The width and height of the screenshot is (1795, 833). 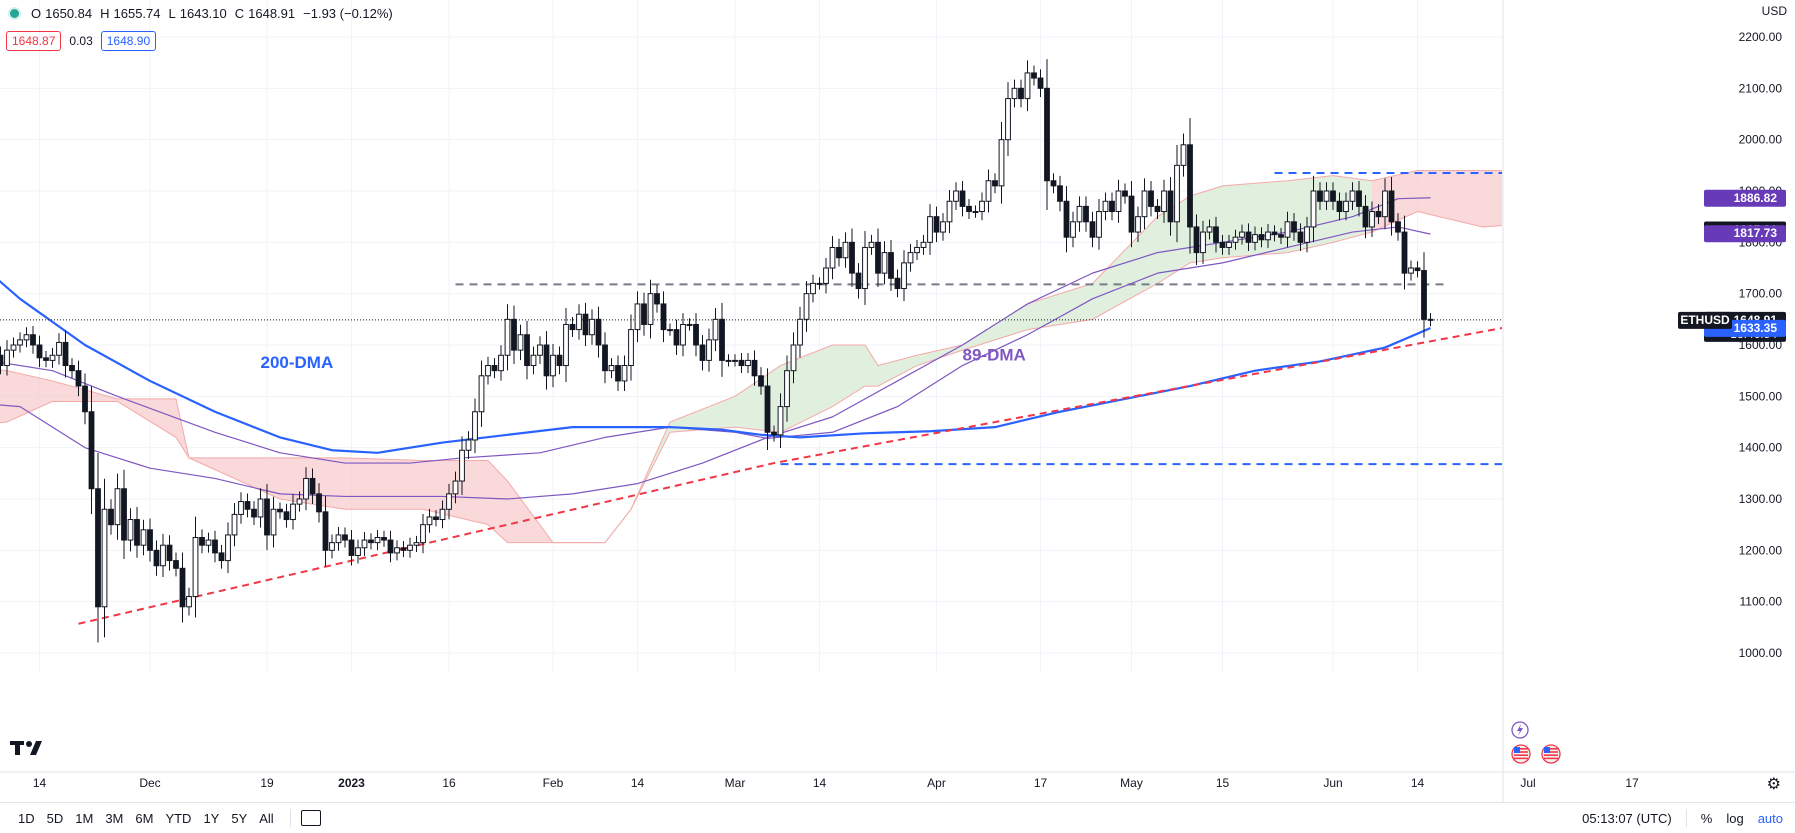 What do you see at coordinates (128, 41) in the screenshot?
I see `buy-button: 1648.90` at bounding box center [128, 41].